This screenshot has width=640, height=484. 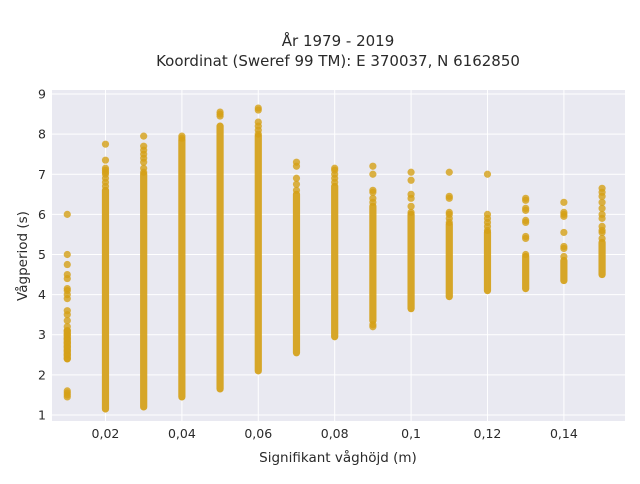 What do you see at coordinates (42, 94) in the screenshot?
I see `y-tick-label: 9` at bounding box center [42, 94].